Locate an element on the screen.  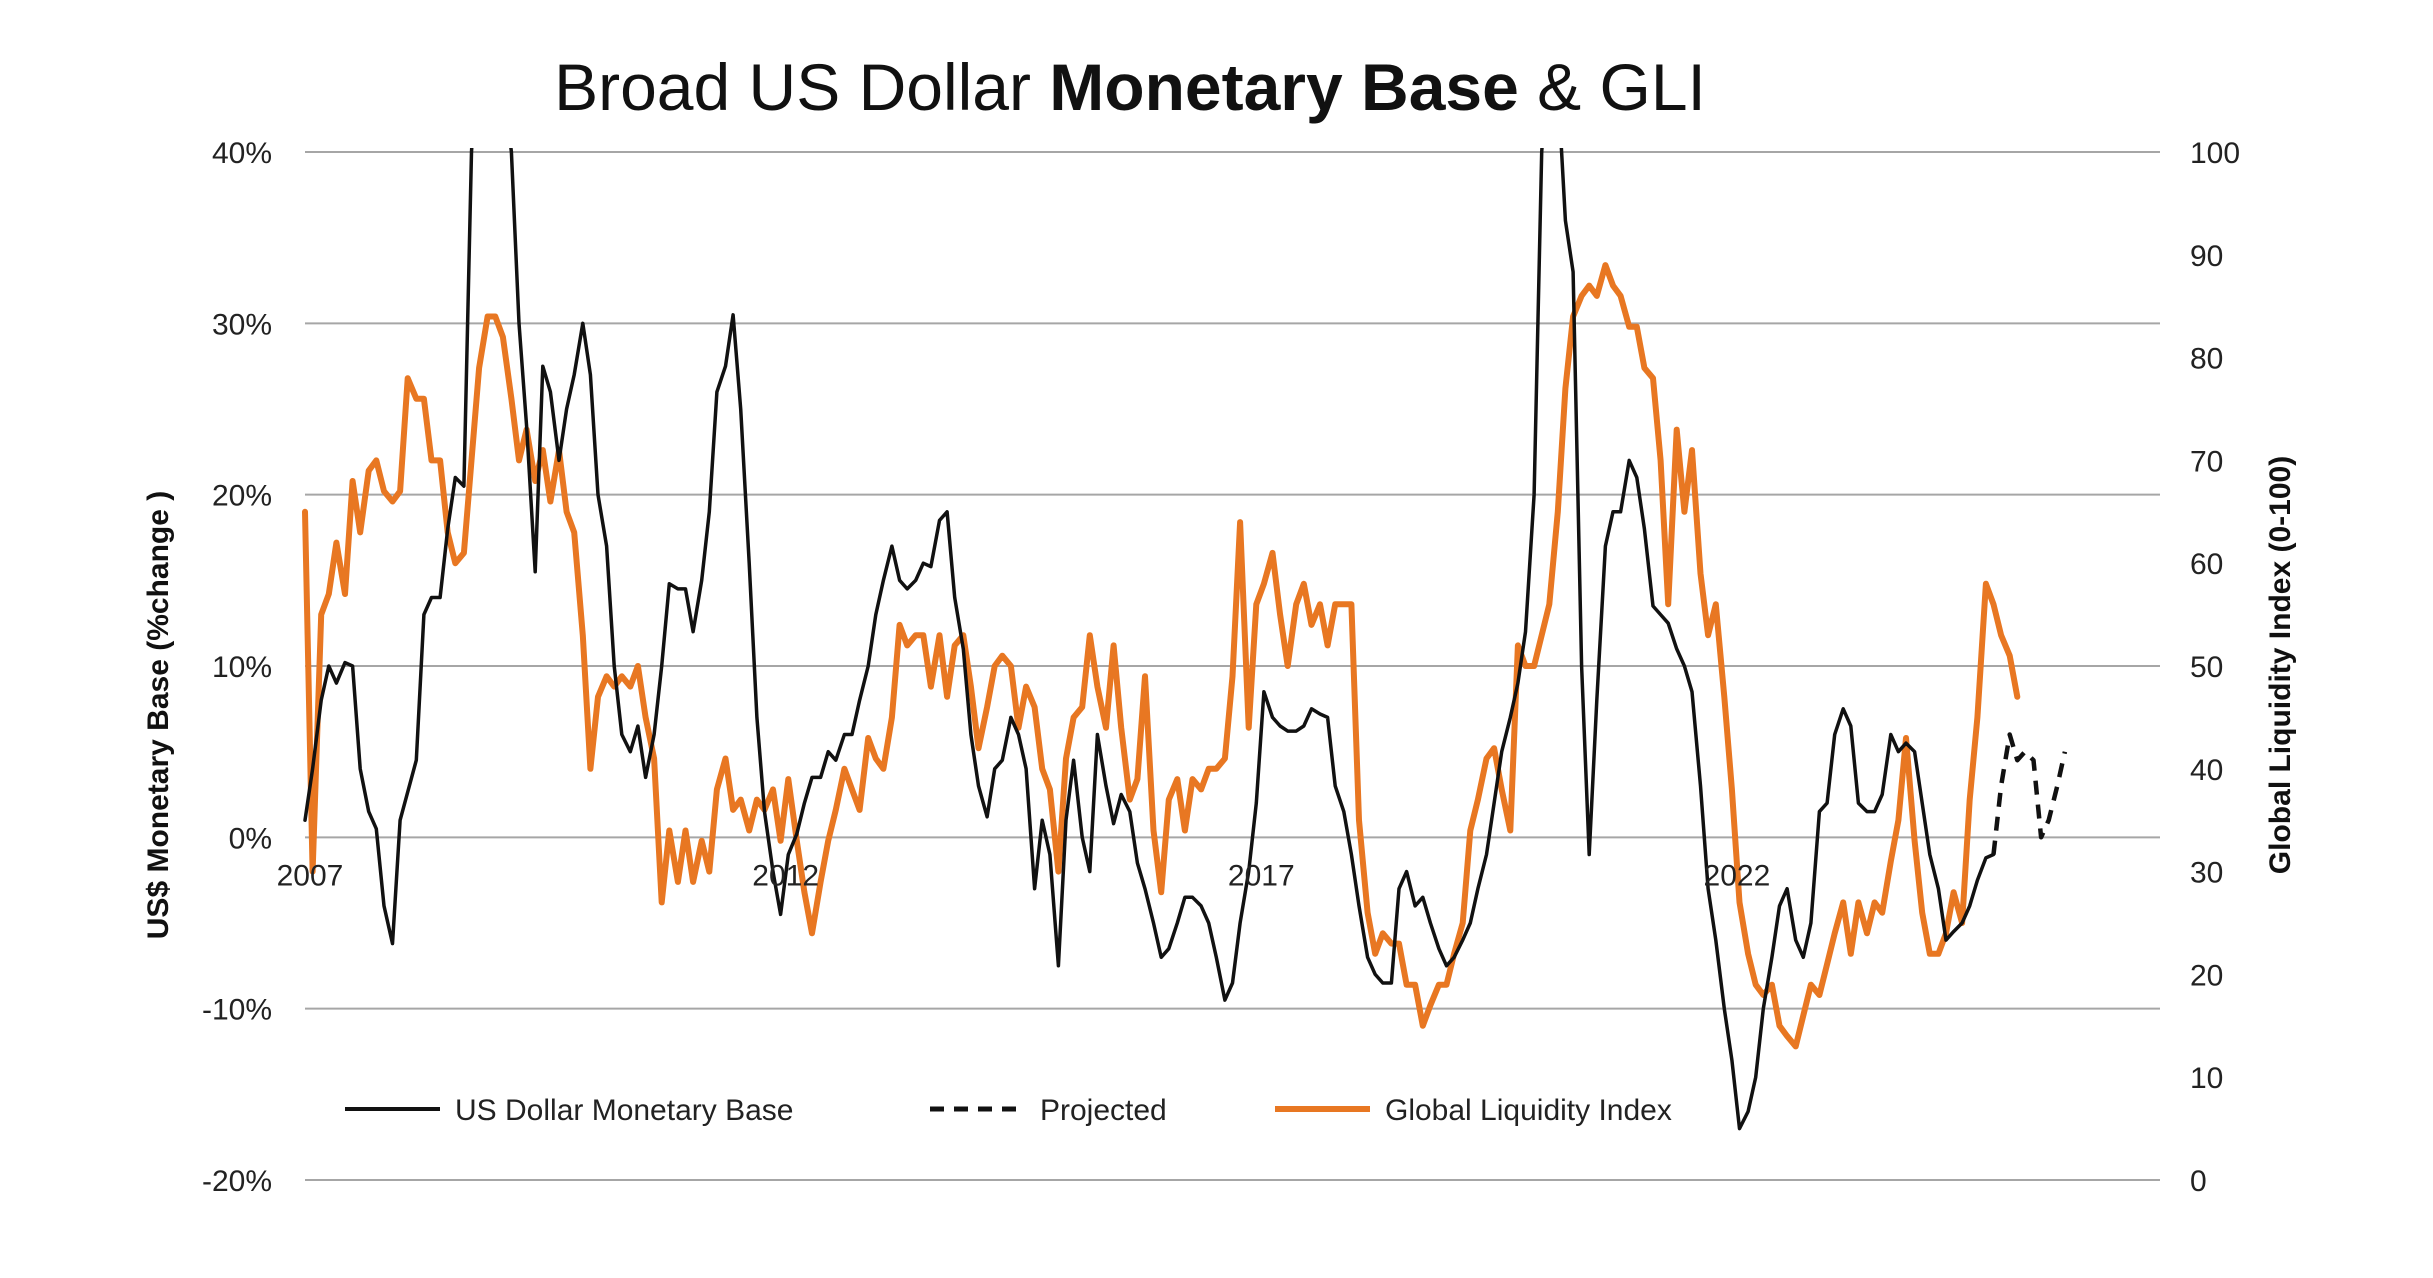
x-tick-label: 2022 is located at coordinates (1737, 875).